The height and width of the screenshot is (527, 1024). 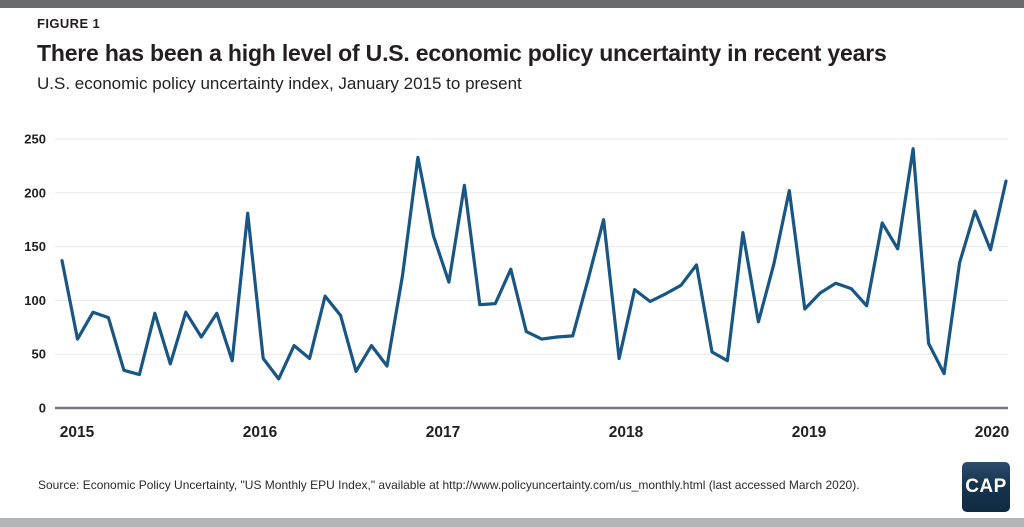 I want to click on y-tick-label: 0, so click(x=42, y=408).